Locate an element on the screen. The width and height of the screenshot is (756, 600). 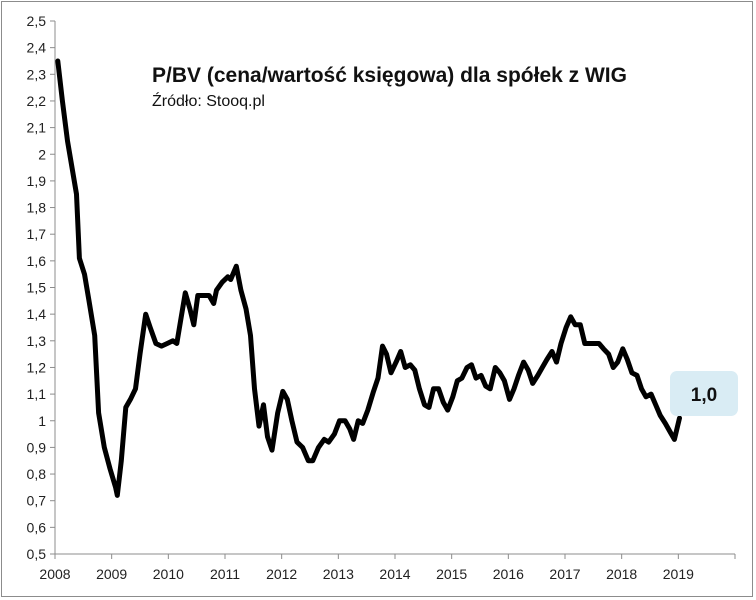
y-tick-label: 0,5 is located at coordinates (37, 554).